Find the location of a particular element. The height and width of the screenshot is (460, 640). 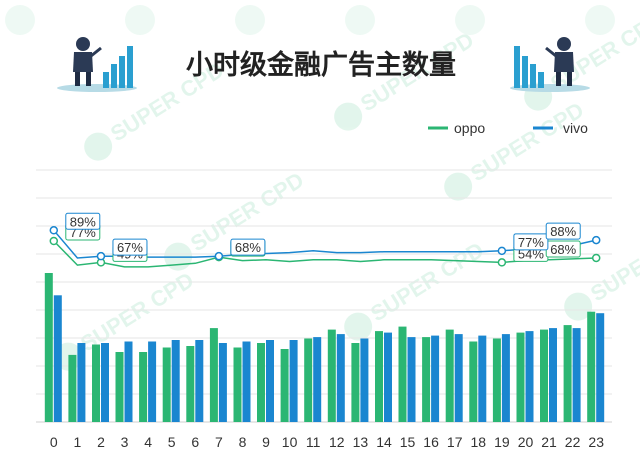

x-tick-label: 18 is located at coordinates (479, 442).